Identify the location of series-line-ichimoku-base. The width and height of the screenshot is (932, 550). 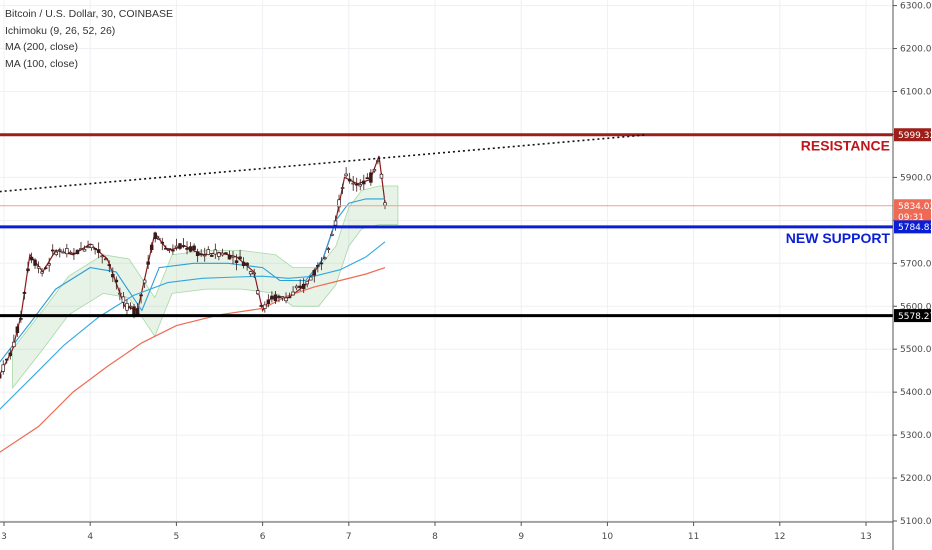
(192, 280).